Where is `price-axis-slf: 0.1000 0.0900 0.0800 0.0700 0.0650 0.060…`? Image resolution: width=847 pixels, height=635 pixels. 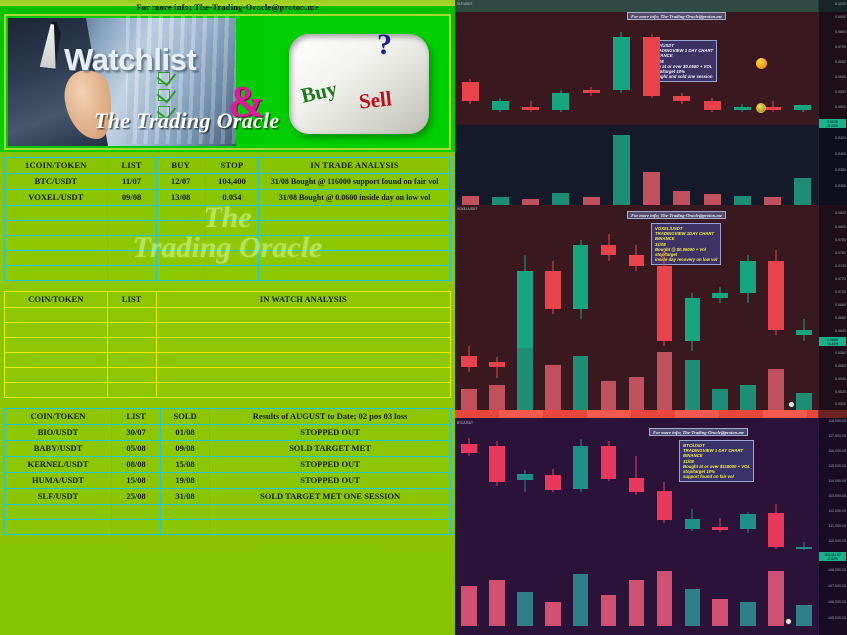 price-axis-slf: 0.1000 0.0900 0.0800 0.0700 0.0650 0.060… is located at coordinates (832, 102).